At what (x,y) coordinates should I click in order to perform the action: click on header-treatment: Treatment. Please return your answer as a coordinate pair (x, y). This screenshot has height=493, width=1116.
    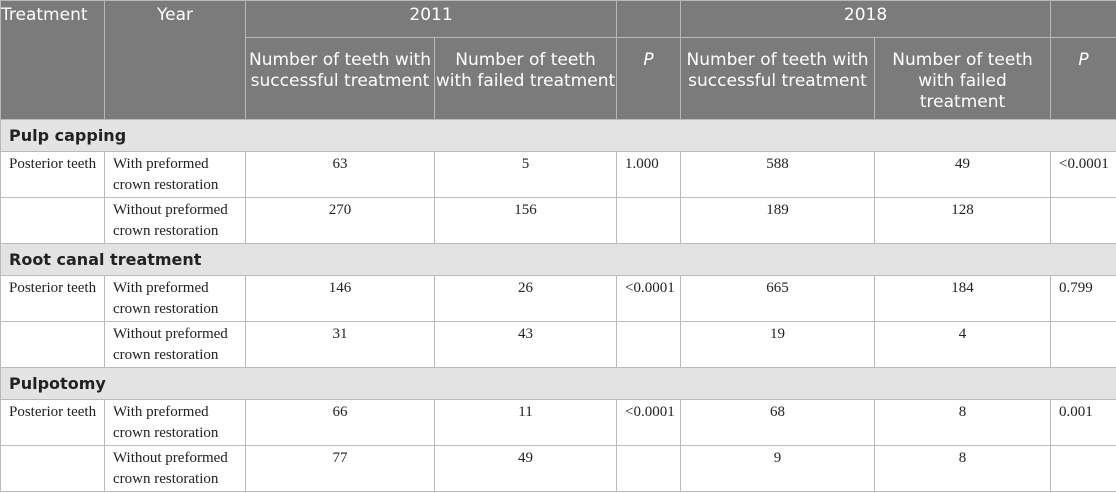
    Looking at the image, I should click on (52, 60).